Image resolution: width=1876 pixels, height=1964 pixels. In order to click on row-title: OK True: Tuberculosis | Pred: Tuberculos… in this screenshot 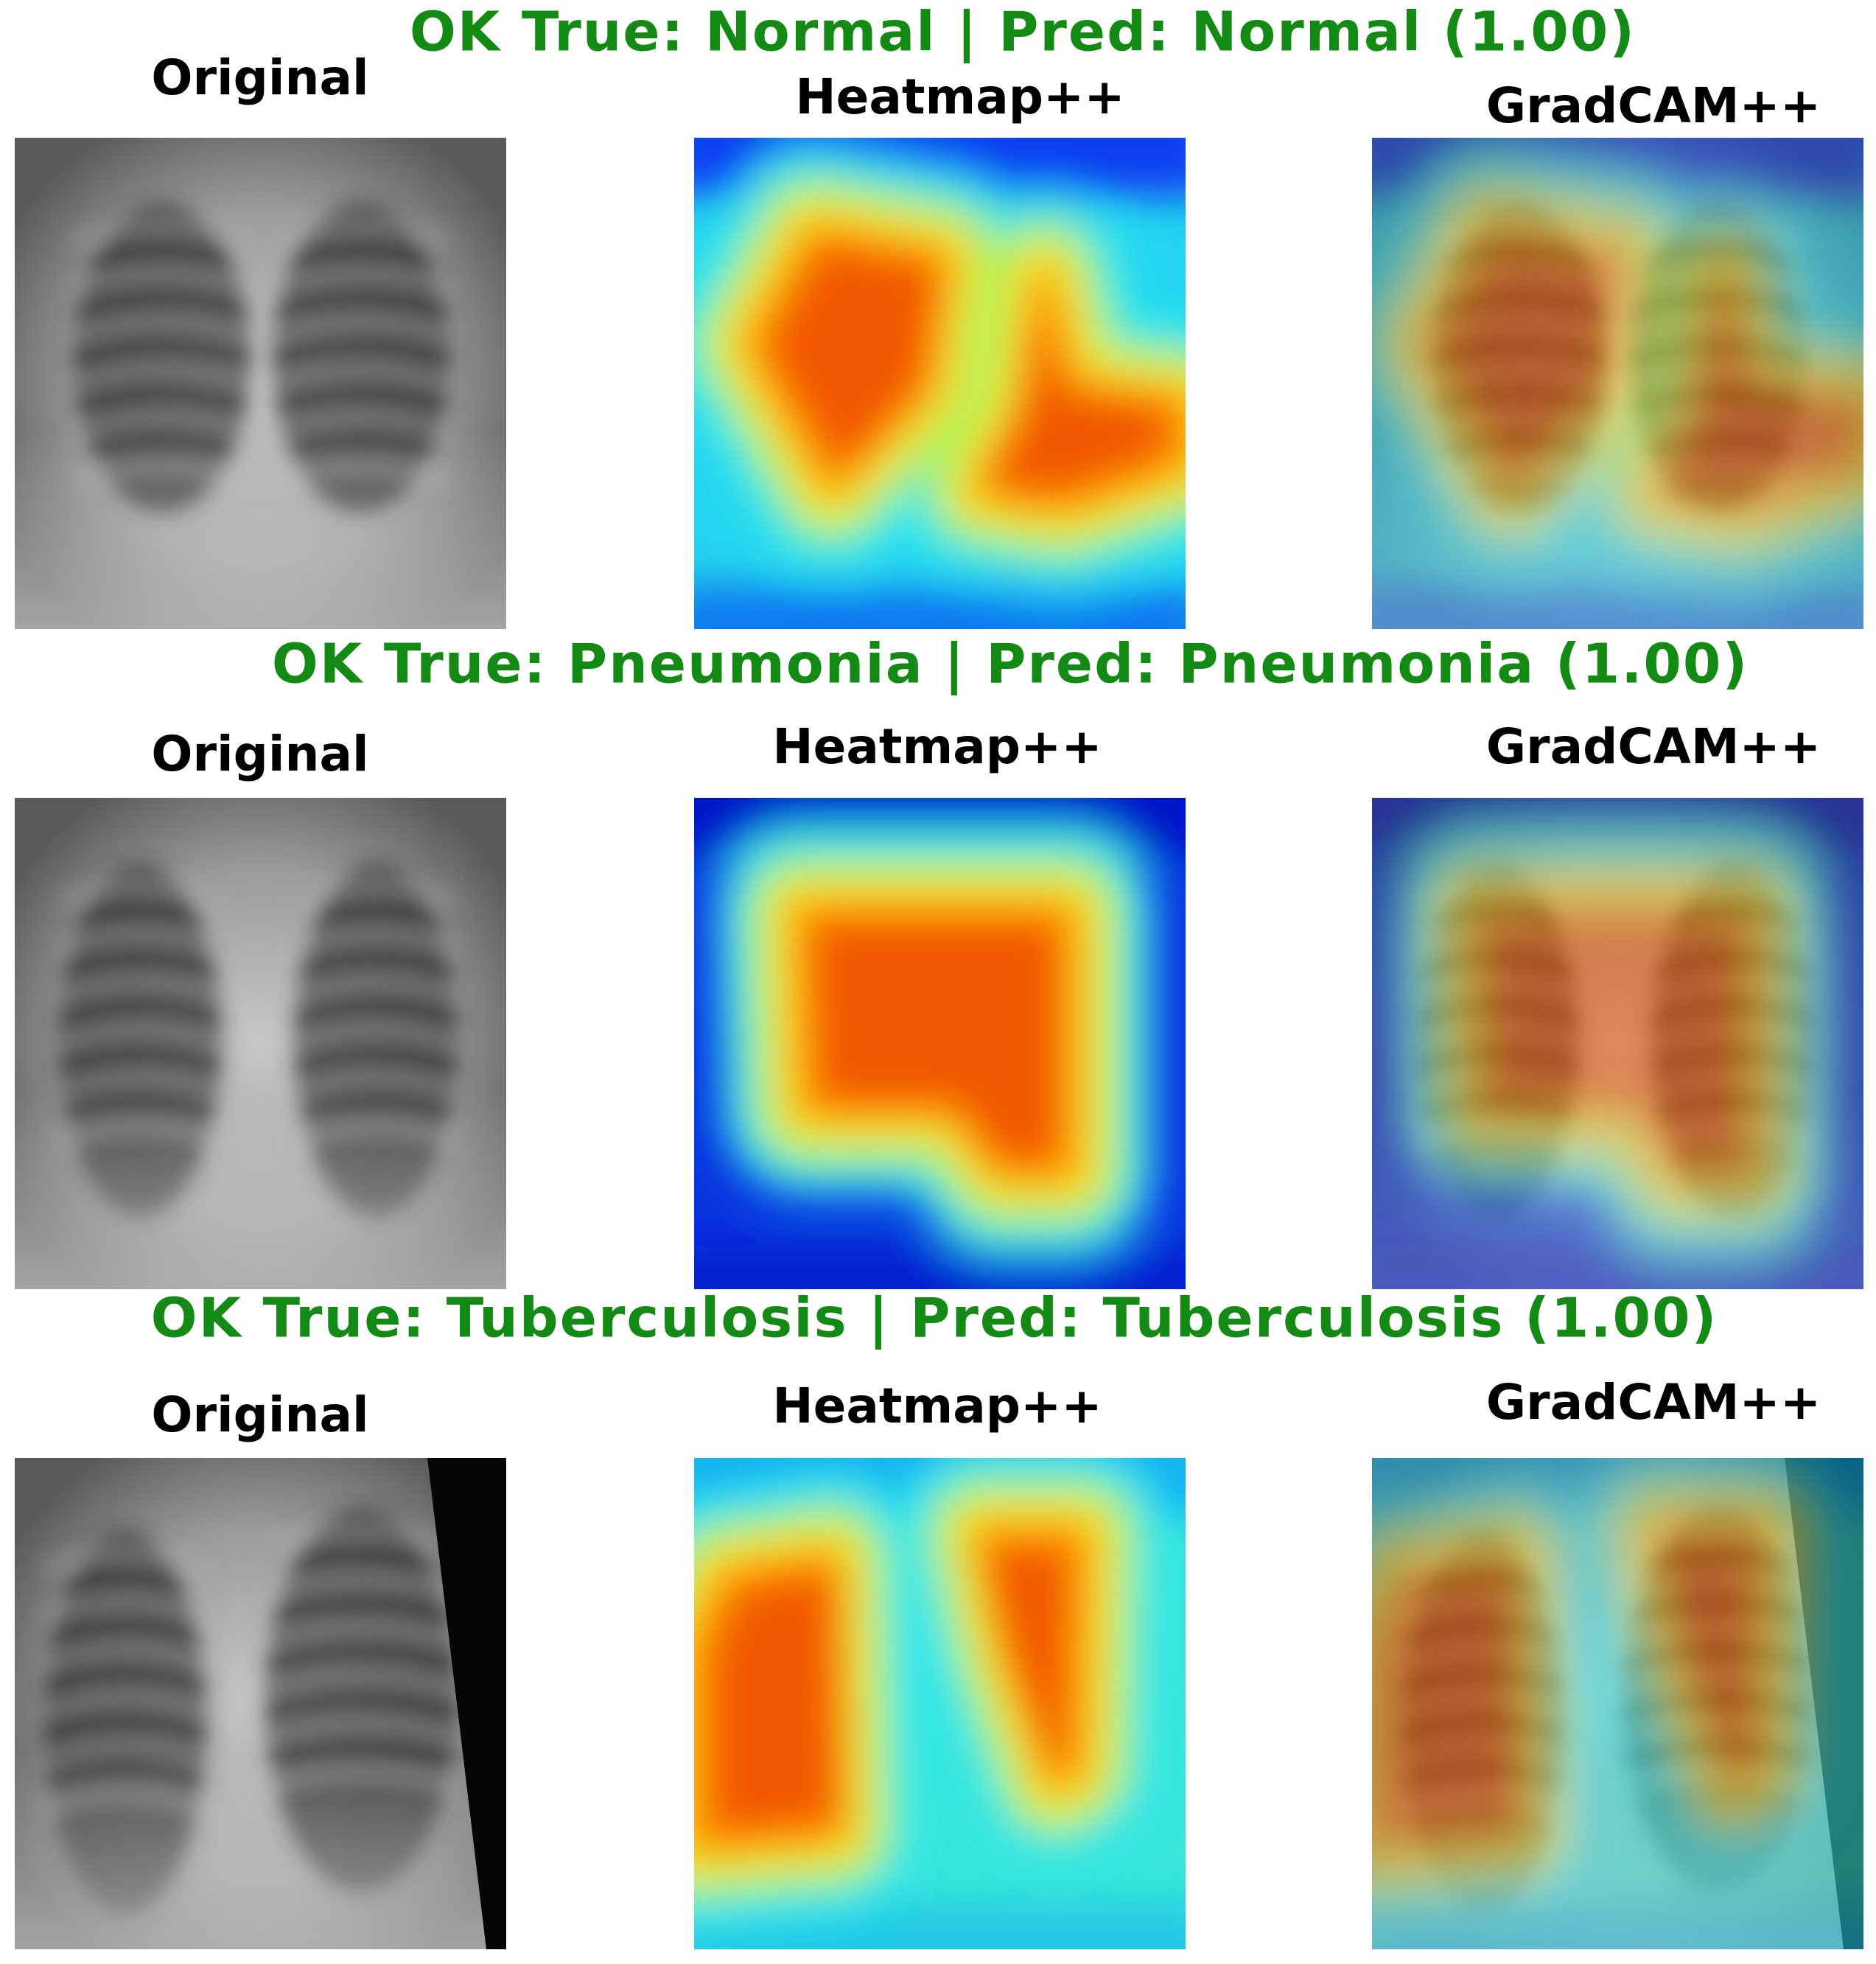, I will do `click(934, 1318)`.